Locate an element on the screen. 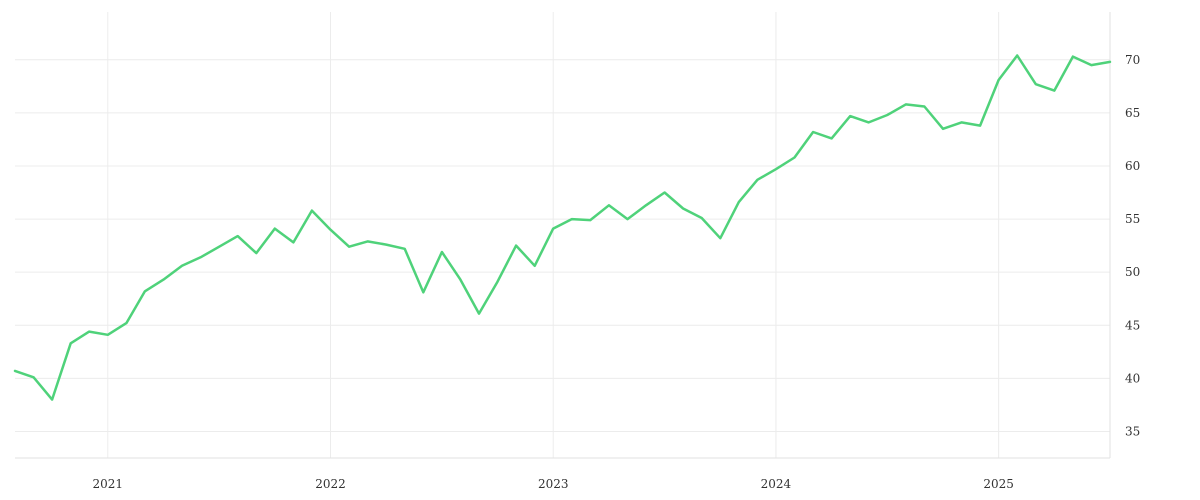  y-tick-label: 55 is located at coordinates (1132, 219).